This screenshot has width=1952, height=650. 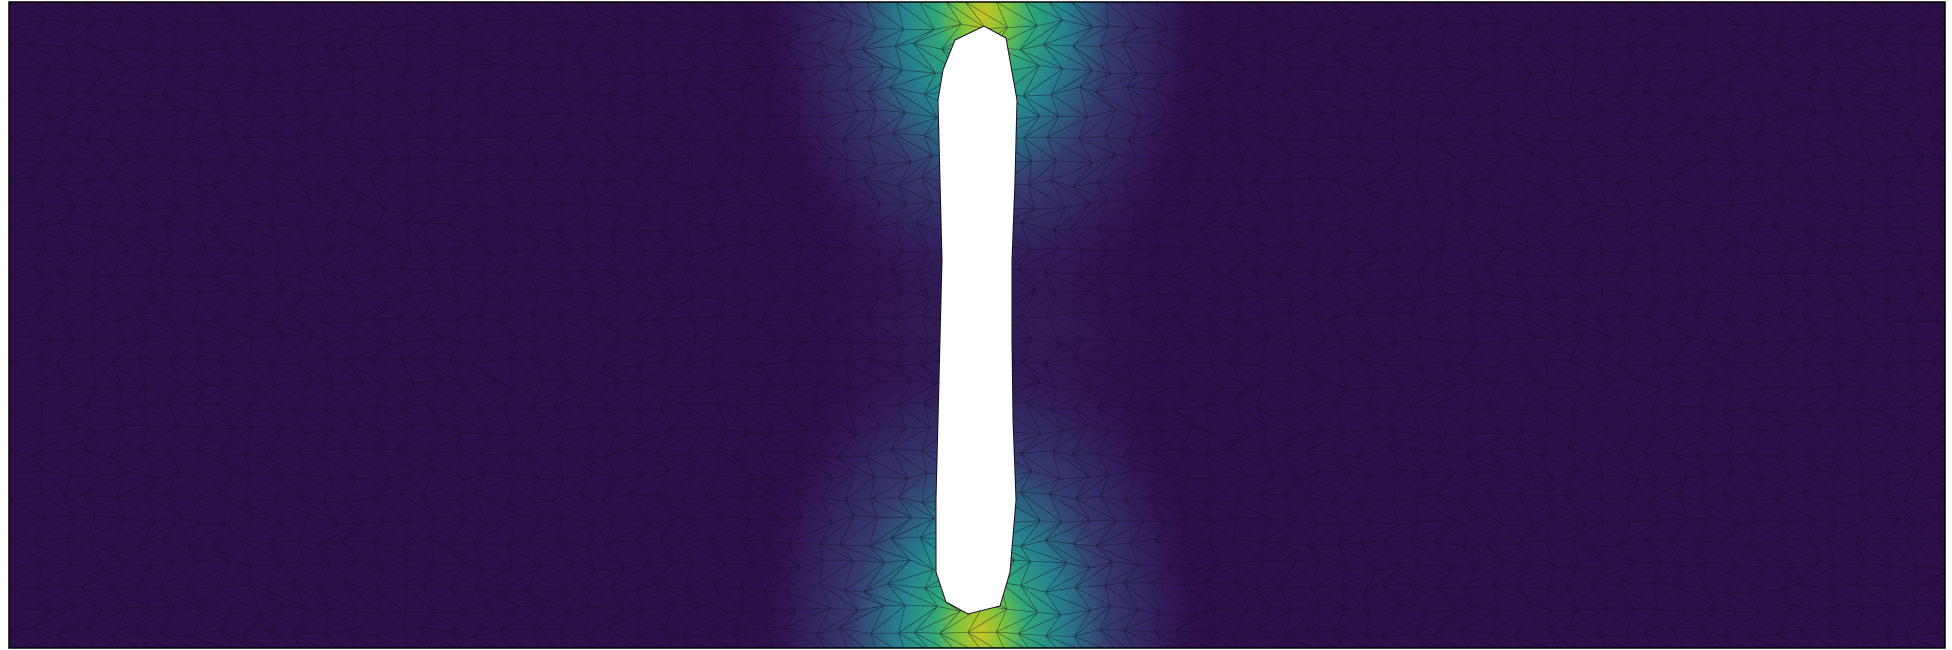 I want to click on crack-hole, so click(x=976, y=320).